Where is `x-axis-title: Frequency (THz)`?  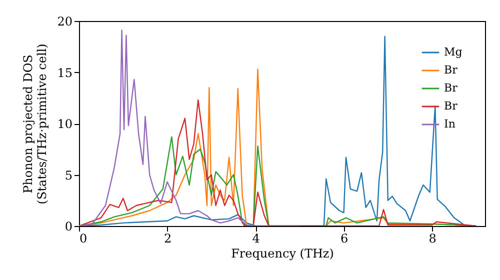 x-axis-title: Frequency (THz) is located at coordinates (282, 253).